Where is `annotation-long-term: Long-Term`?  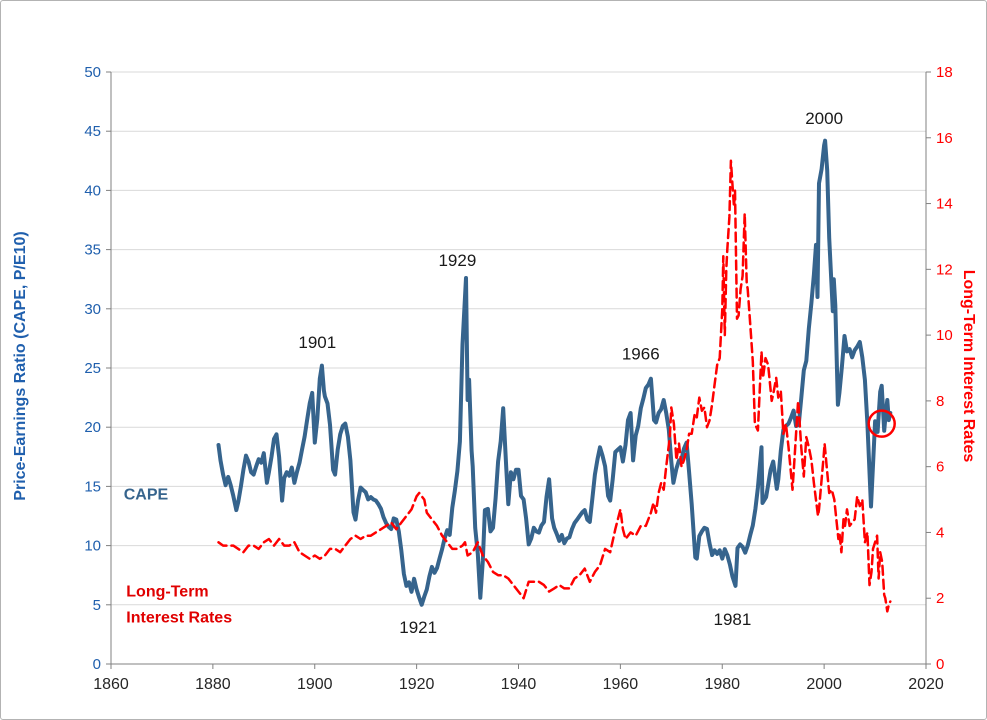
annotation-long-term: Long-Term is located at coordinates (167, 592).